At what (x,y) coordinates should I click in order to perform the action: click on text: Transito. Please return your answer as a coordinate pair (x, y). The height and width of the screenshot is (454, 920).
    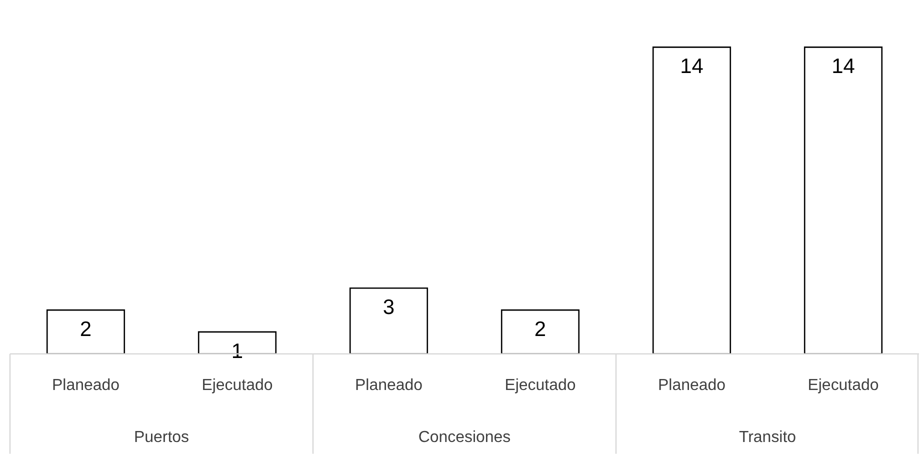
    Looking at the image, I should click on (767, 437).